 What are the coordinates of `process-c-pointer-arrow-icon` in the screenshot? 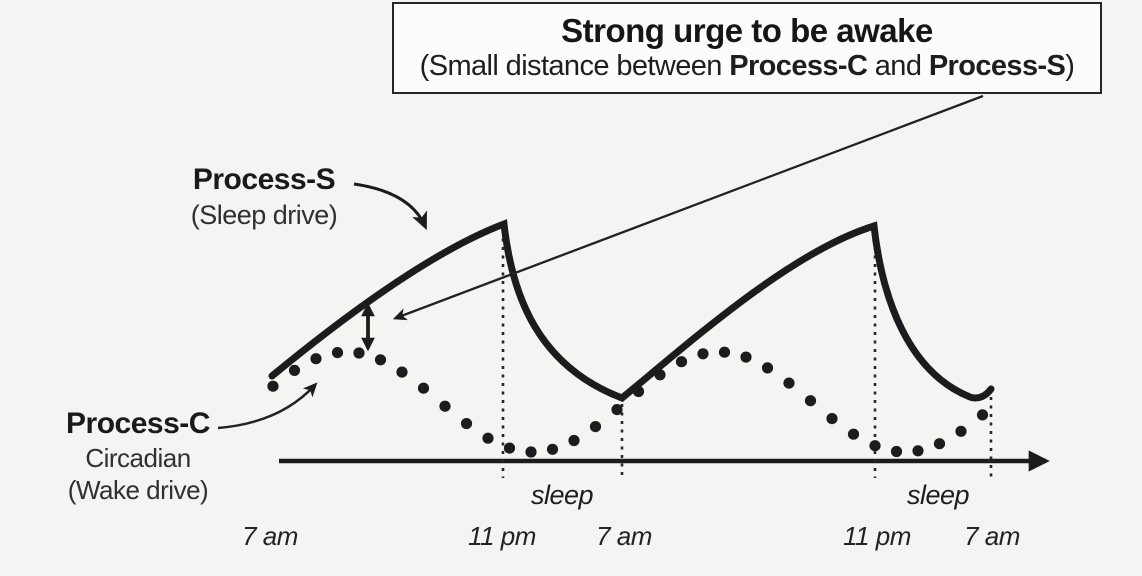 It's located at (267, 406).